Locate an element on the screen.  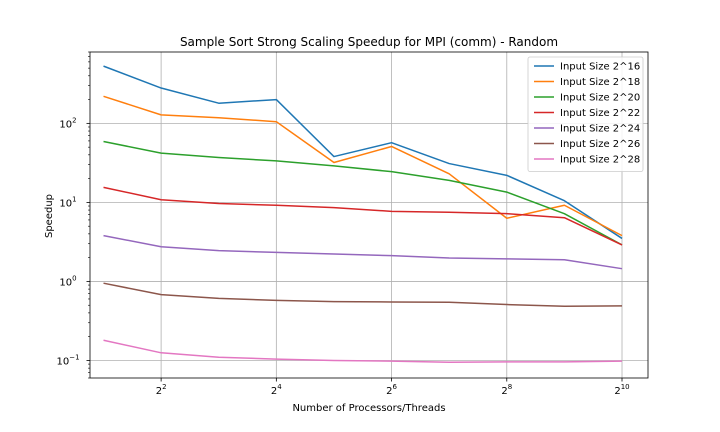
x-axis-label: Number of Processors/Threads is located at coordinates (368, 408).